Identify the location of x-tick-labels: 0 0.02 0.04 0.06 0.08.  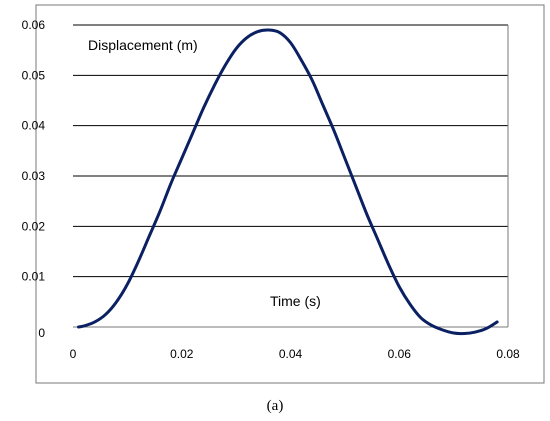
(295, 354).